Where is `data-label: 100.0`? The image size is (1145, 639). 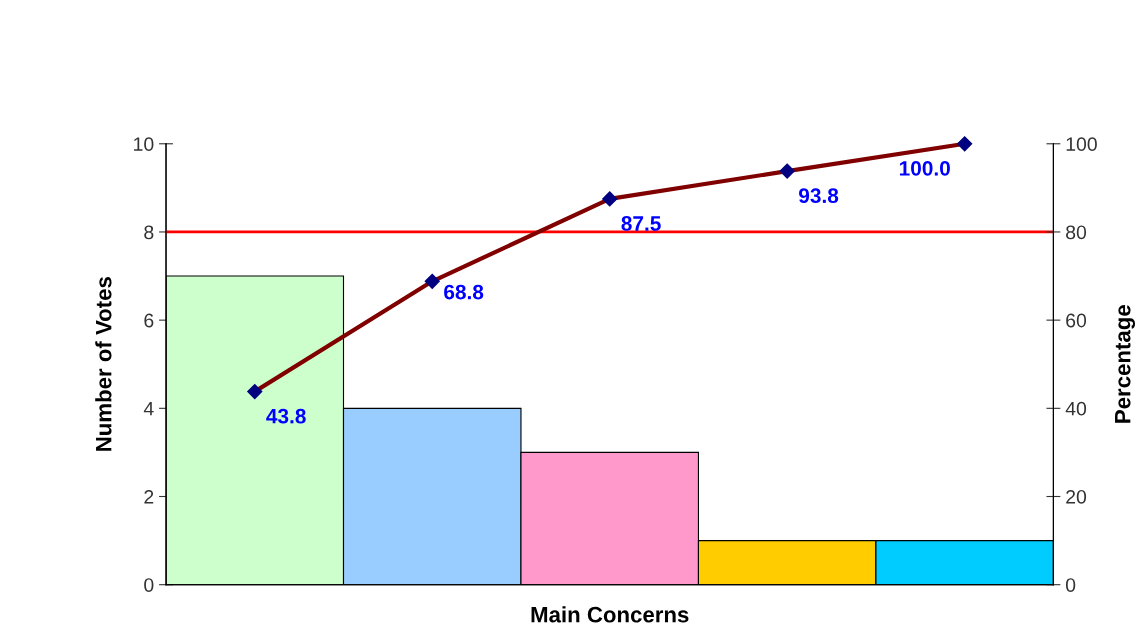 data-label: 100.0 is located at coordinates (924, 168).